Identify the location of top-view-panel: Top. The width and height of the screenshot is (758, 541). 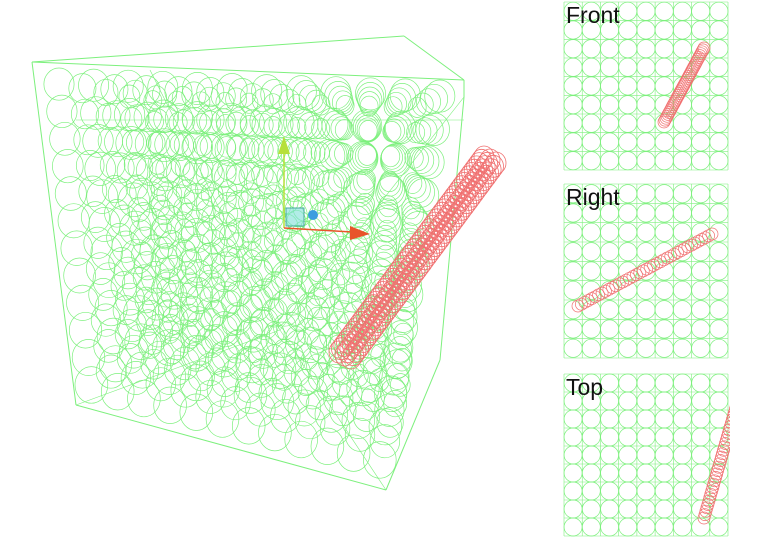
(646, 455).